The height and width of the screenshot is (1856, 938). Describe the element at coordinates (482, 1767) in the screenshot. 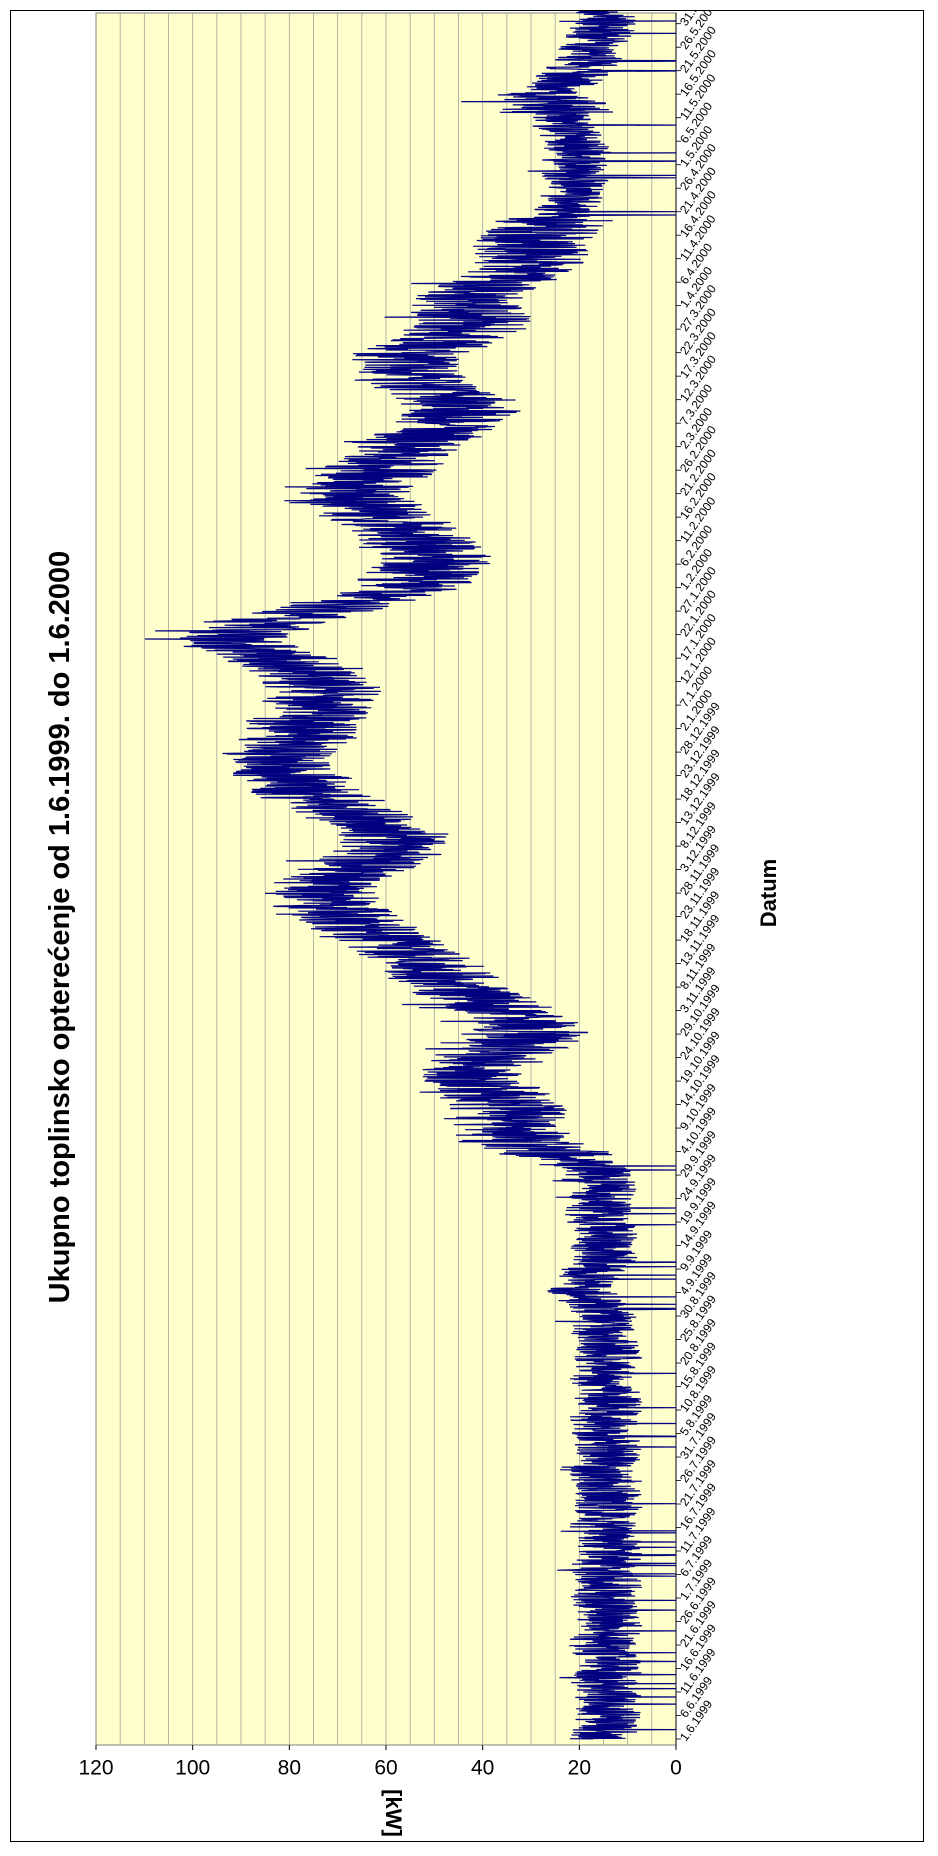

I see `y-tick-label: 40` at that location.